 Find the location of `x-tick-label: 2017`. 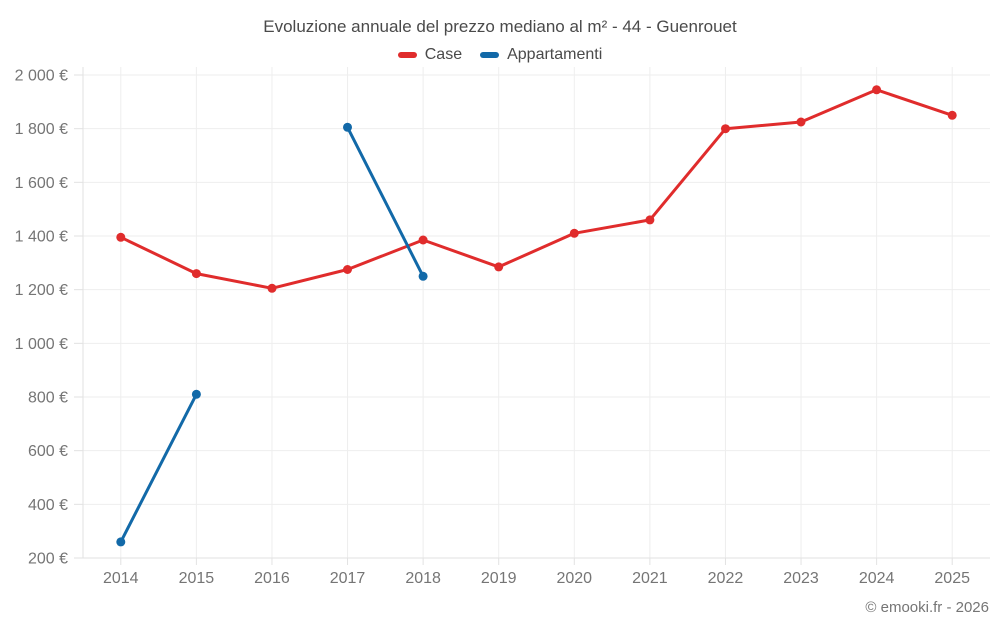

x-tick-label: 2017 is located at coordinates (348, 578).